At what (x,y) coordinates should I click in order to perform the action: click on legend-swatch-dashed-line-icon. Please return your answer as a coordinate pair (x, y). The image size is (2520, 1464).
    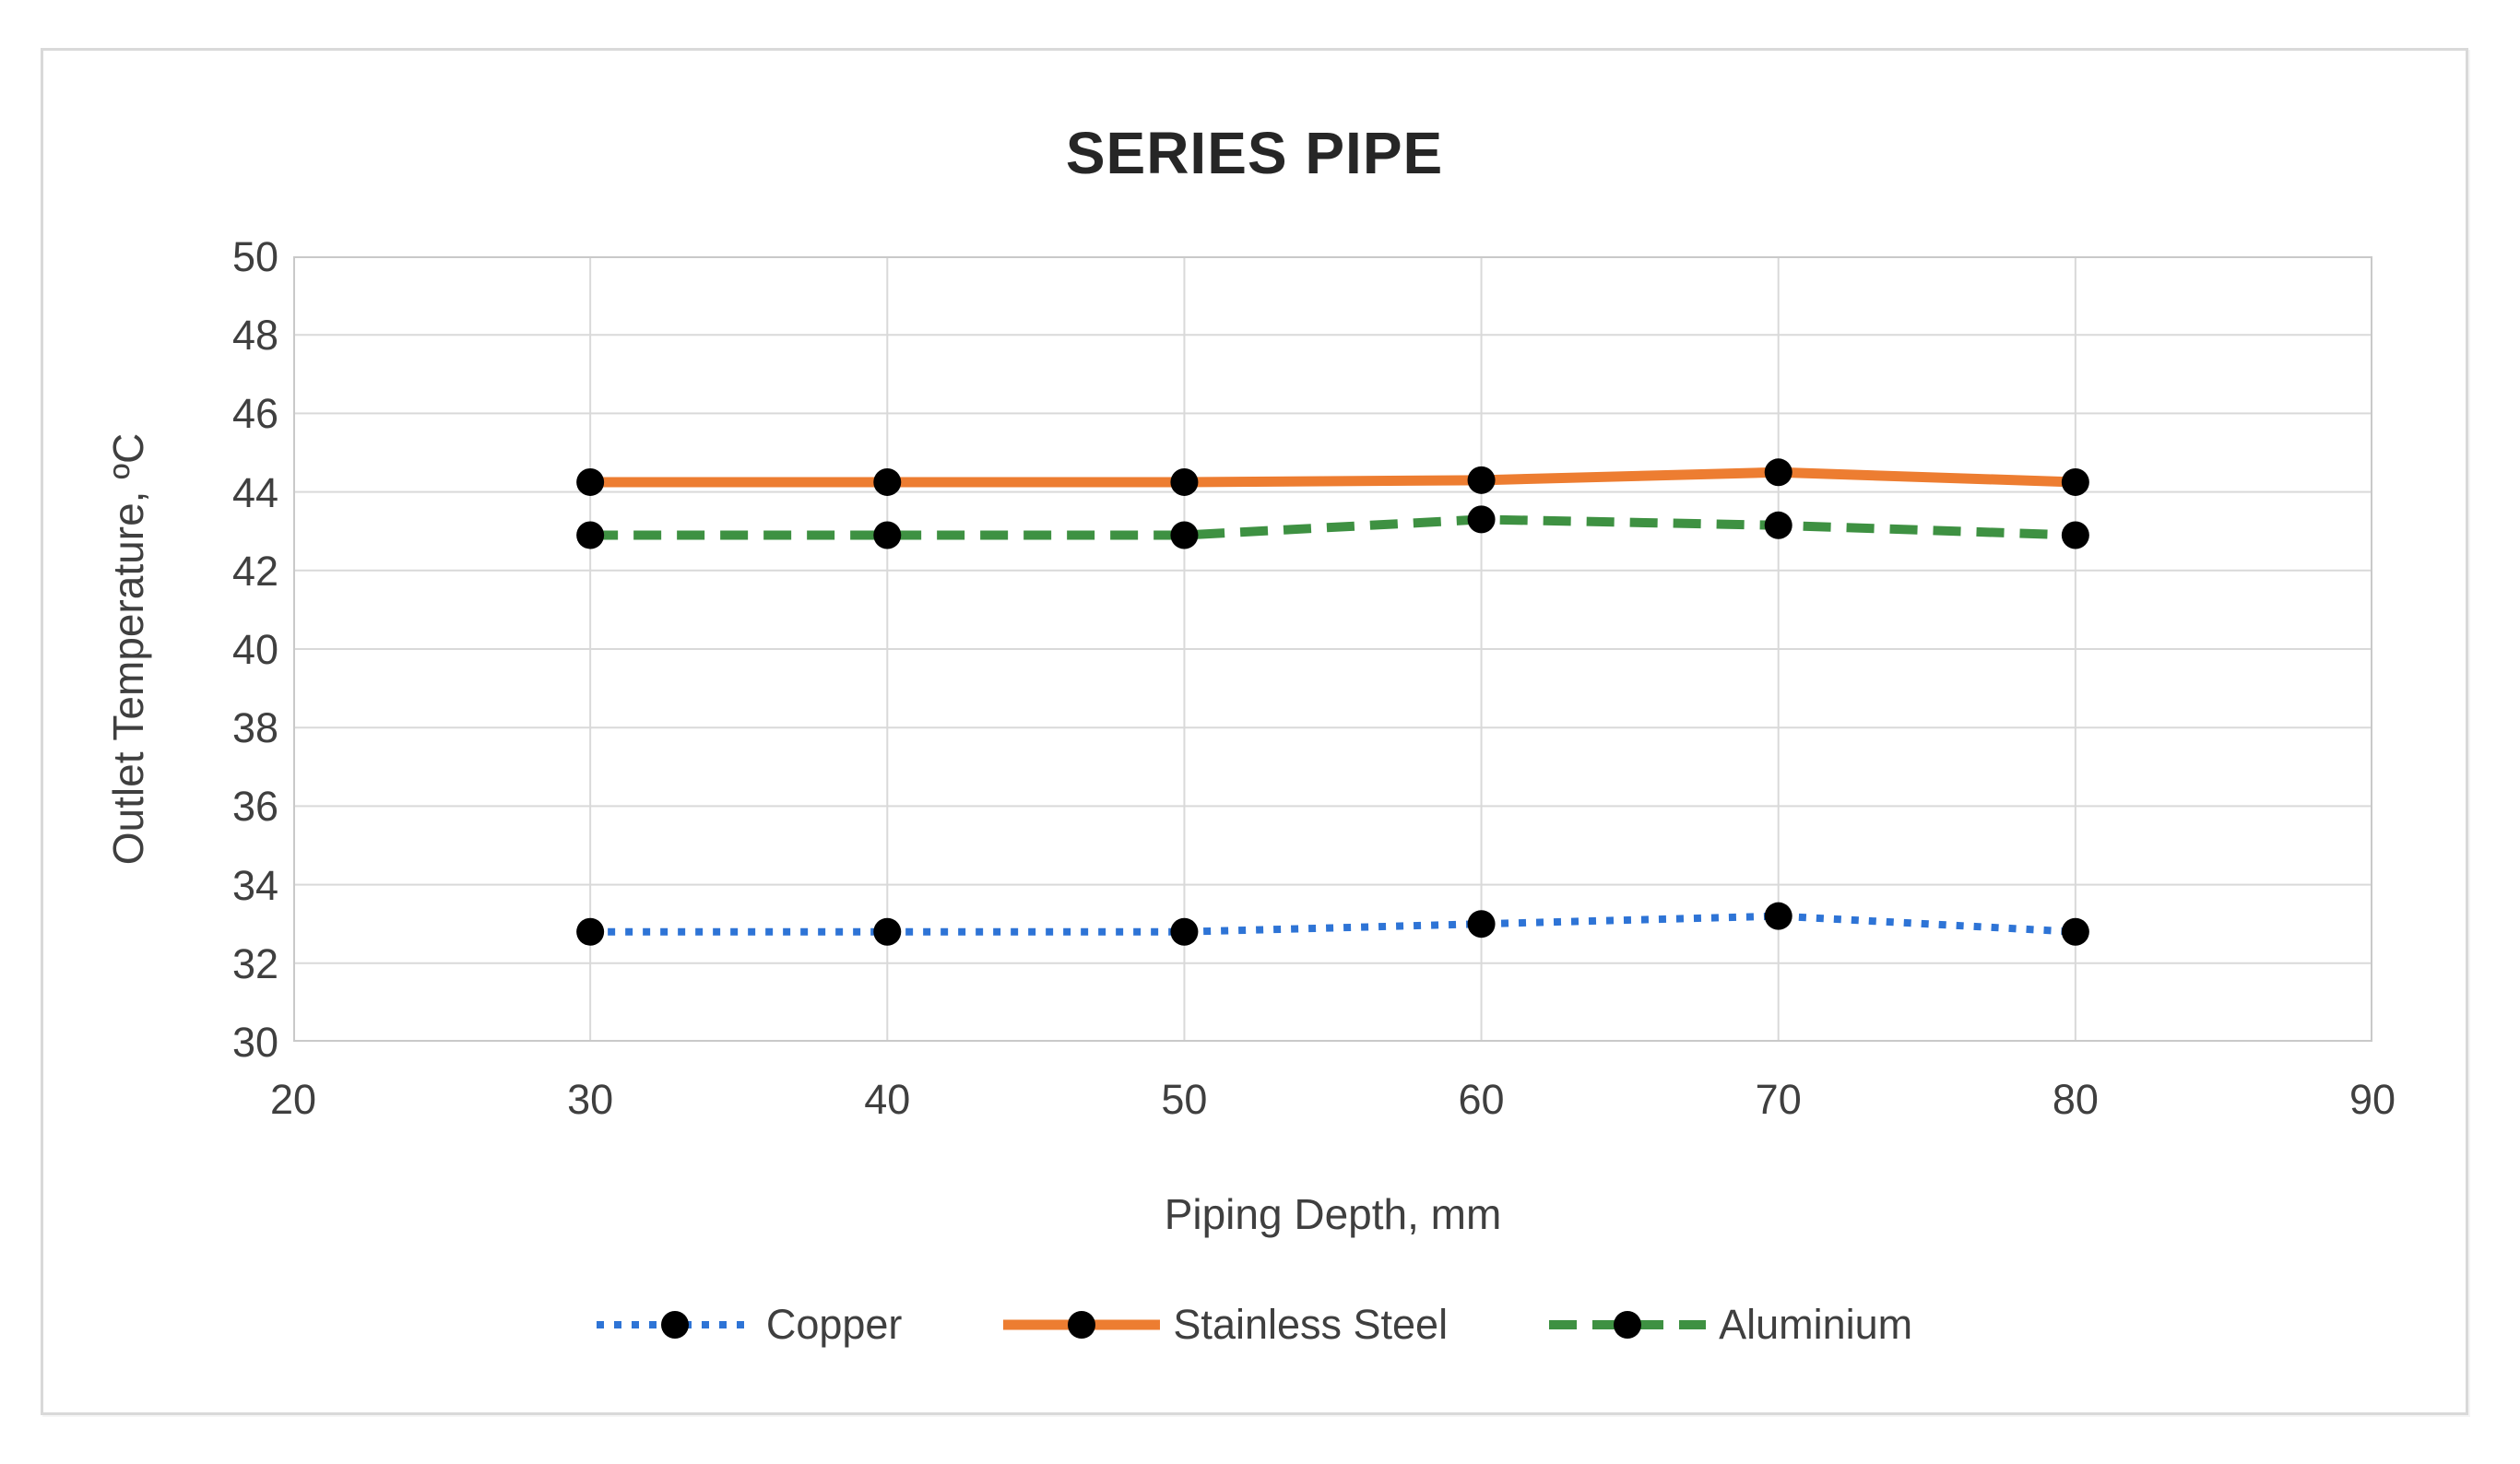
    Looking at the image, I should click on (1628, 1325).